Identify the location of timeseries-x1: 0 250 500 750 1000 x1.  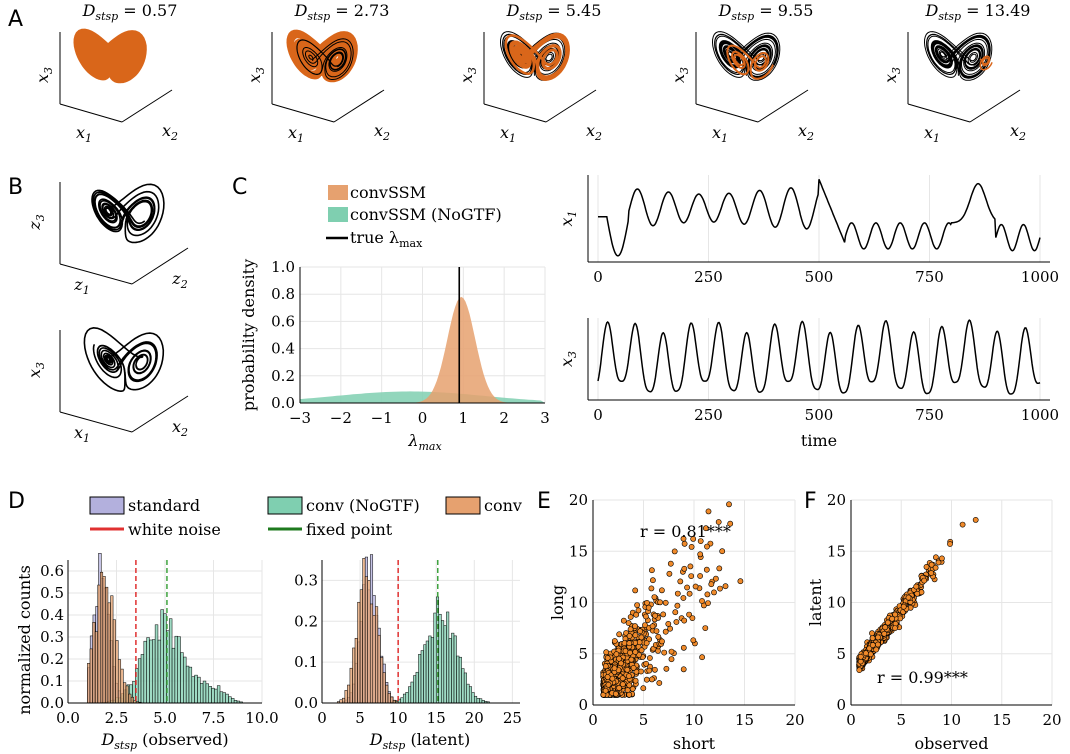
(808, 230).